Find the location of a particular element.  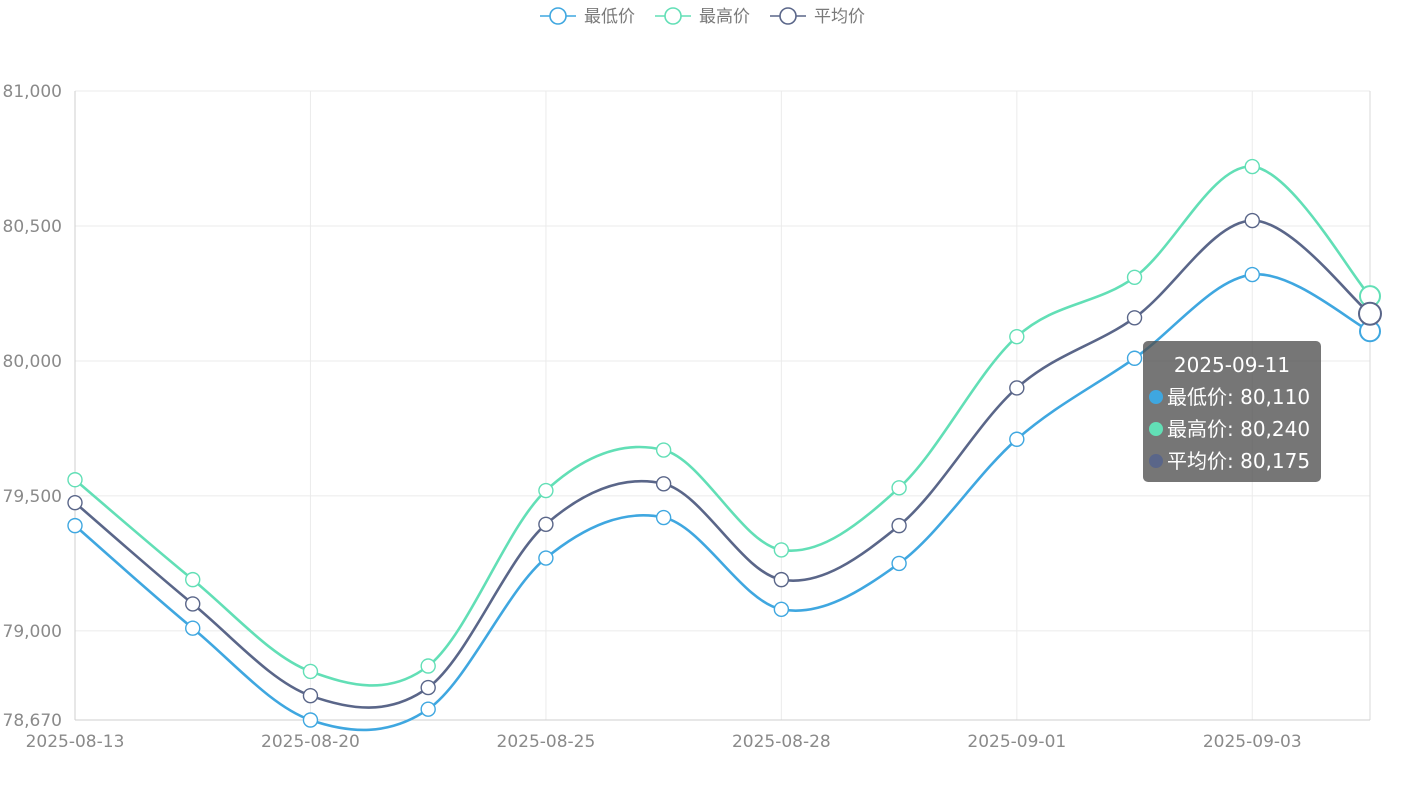

y-tick-label: 80,500 is located at coordinates (32, 227).